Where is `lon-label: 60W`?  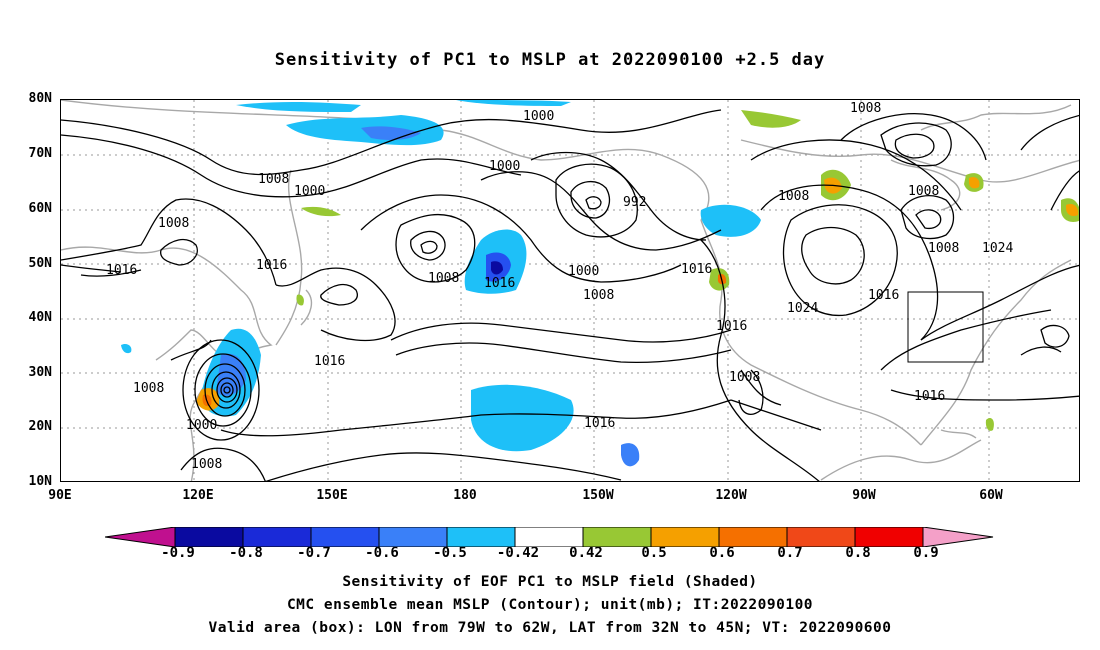 lon-label: 60W is located at coordinates (991, 495).